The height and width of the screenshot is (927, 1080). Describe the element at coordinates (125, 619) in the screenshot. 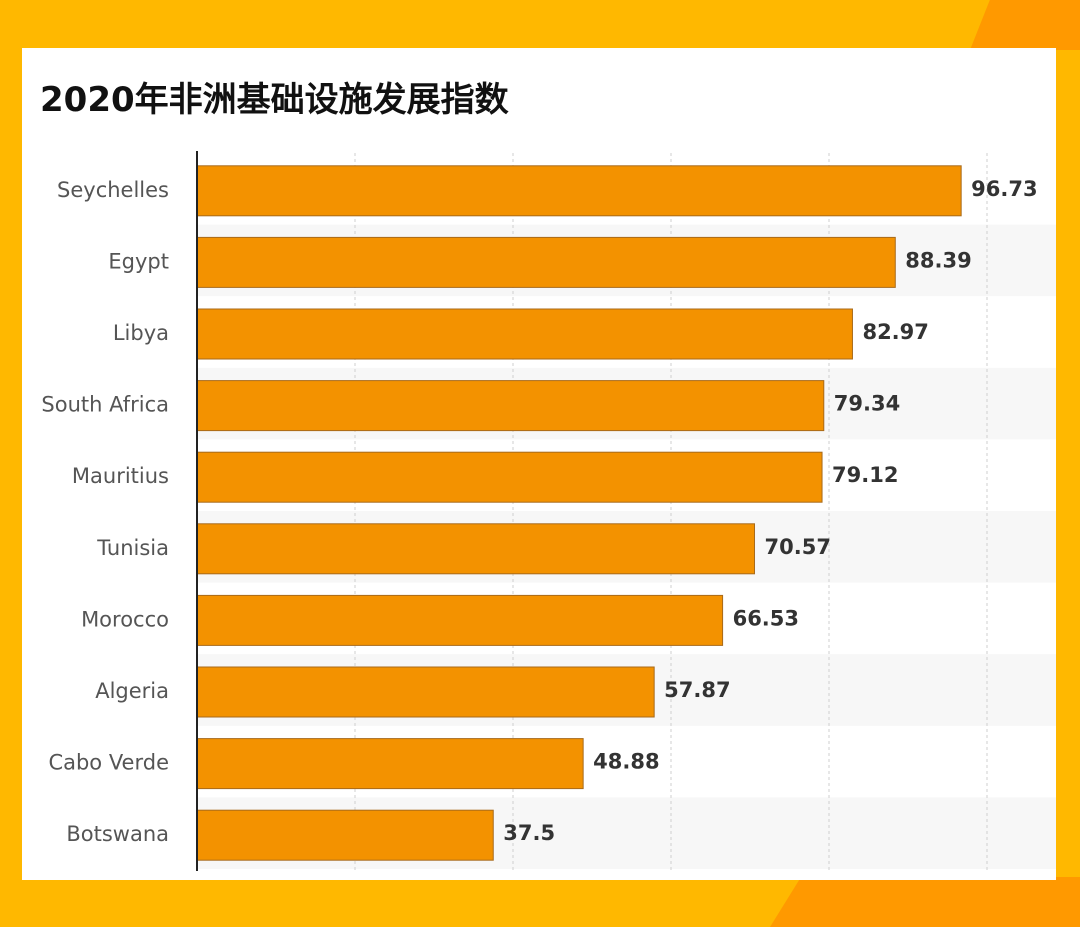

I see `category-label: Morocco` at that location.